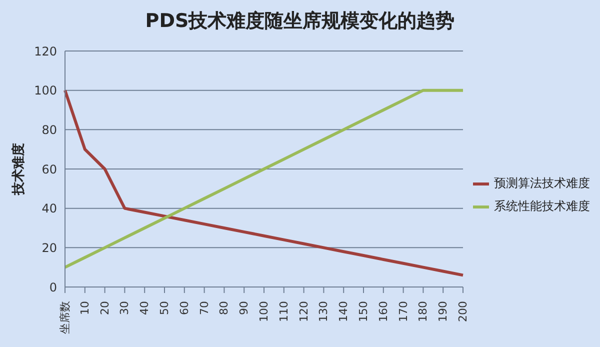  Describe the element at coordinates (542, 183) in the screenshot. I see `legend-label: 预测算法技术难度` at that location.